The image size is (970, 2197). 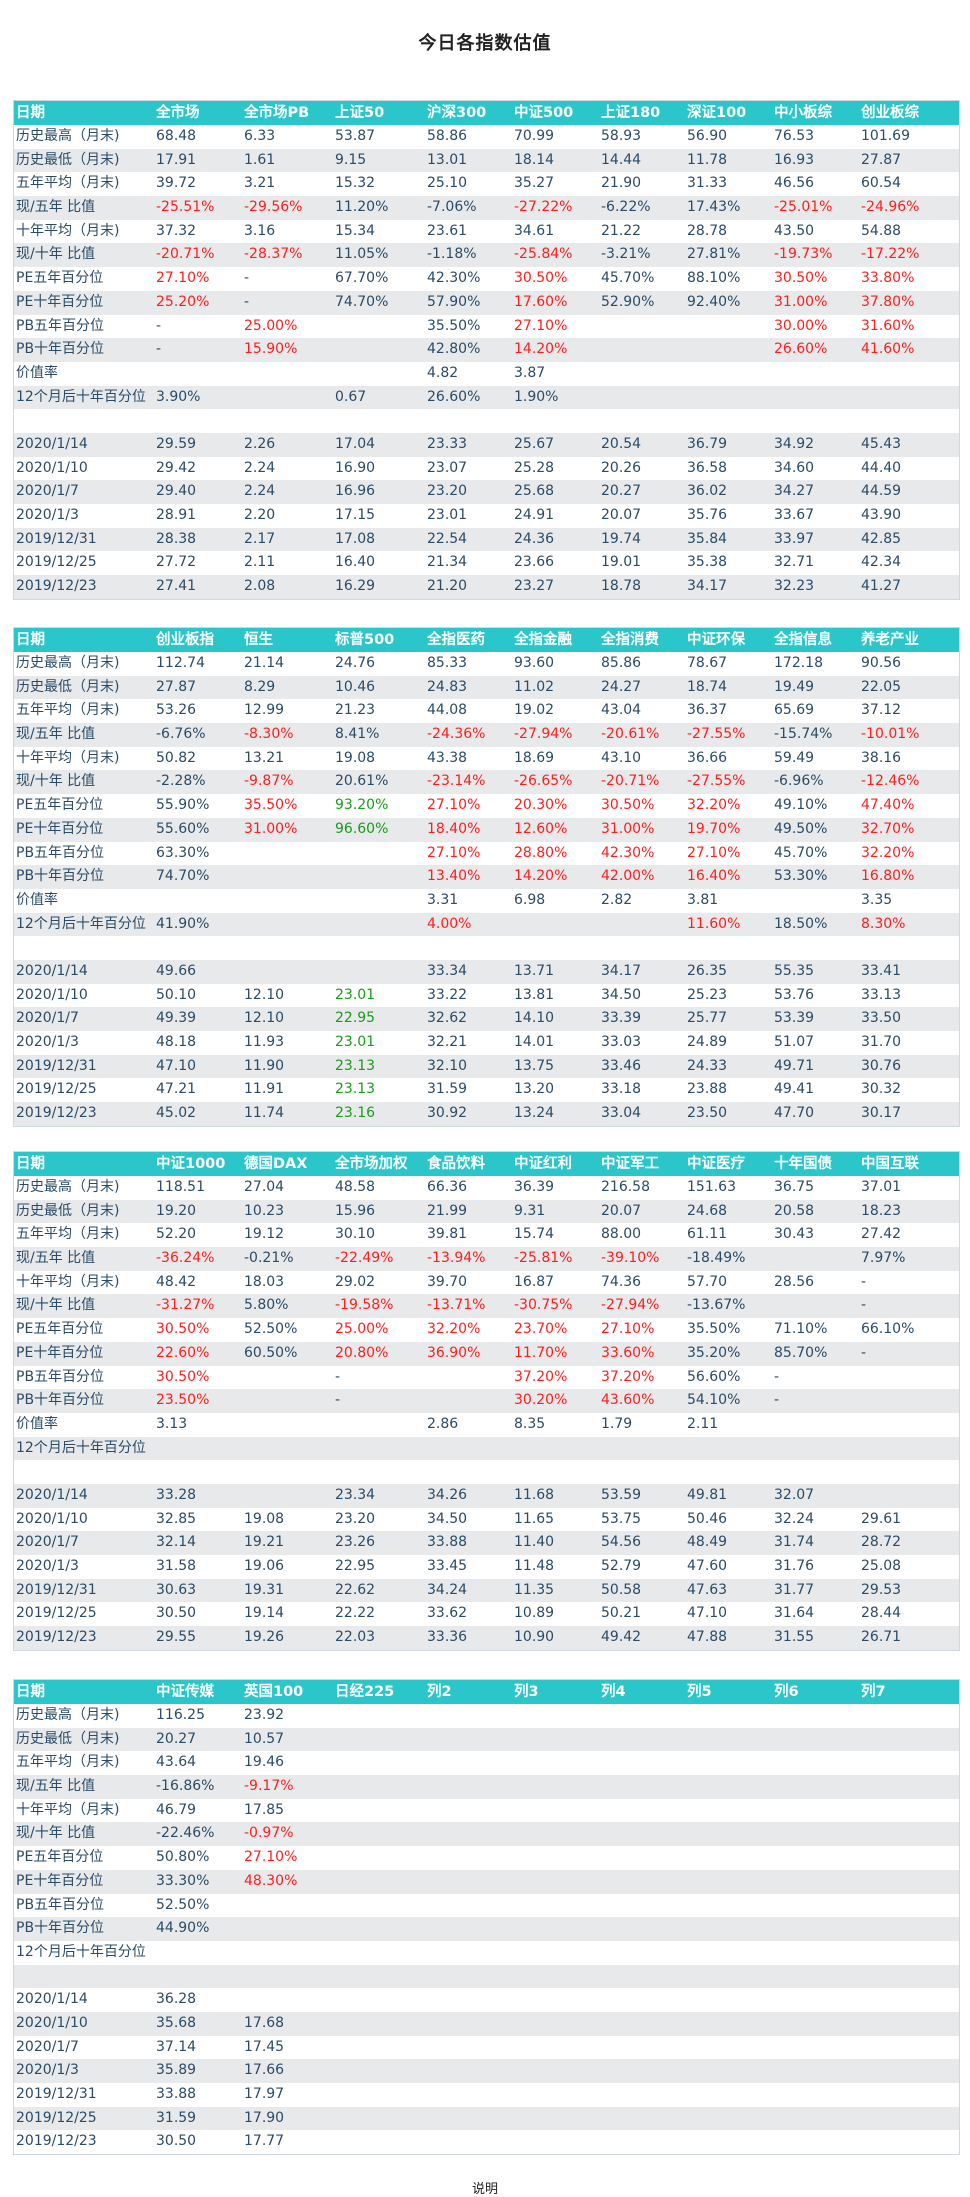 I want to click on table-cell: 20.80%, so click(x=362, y=1352).